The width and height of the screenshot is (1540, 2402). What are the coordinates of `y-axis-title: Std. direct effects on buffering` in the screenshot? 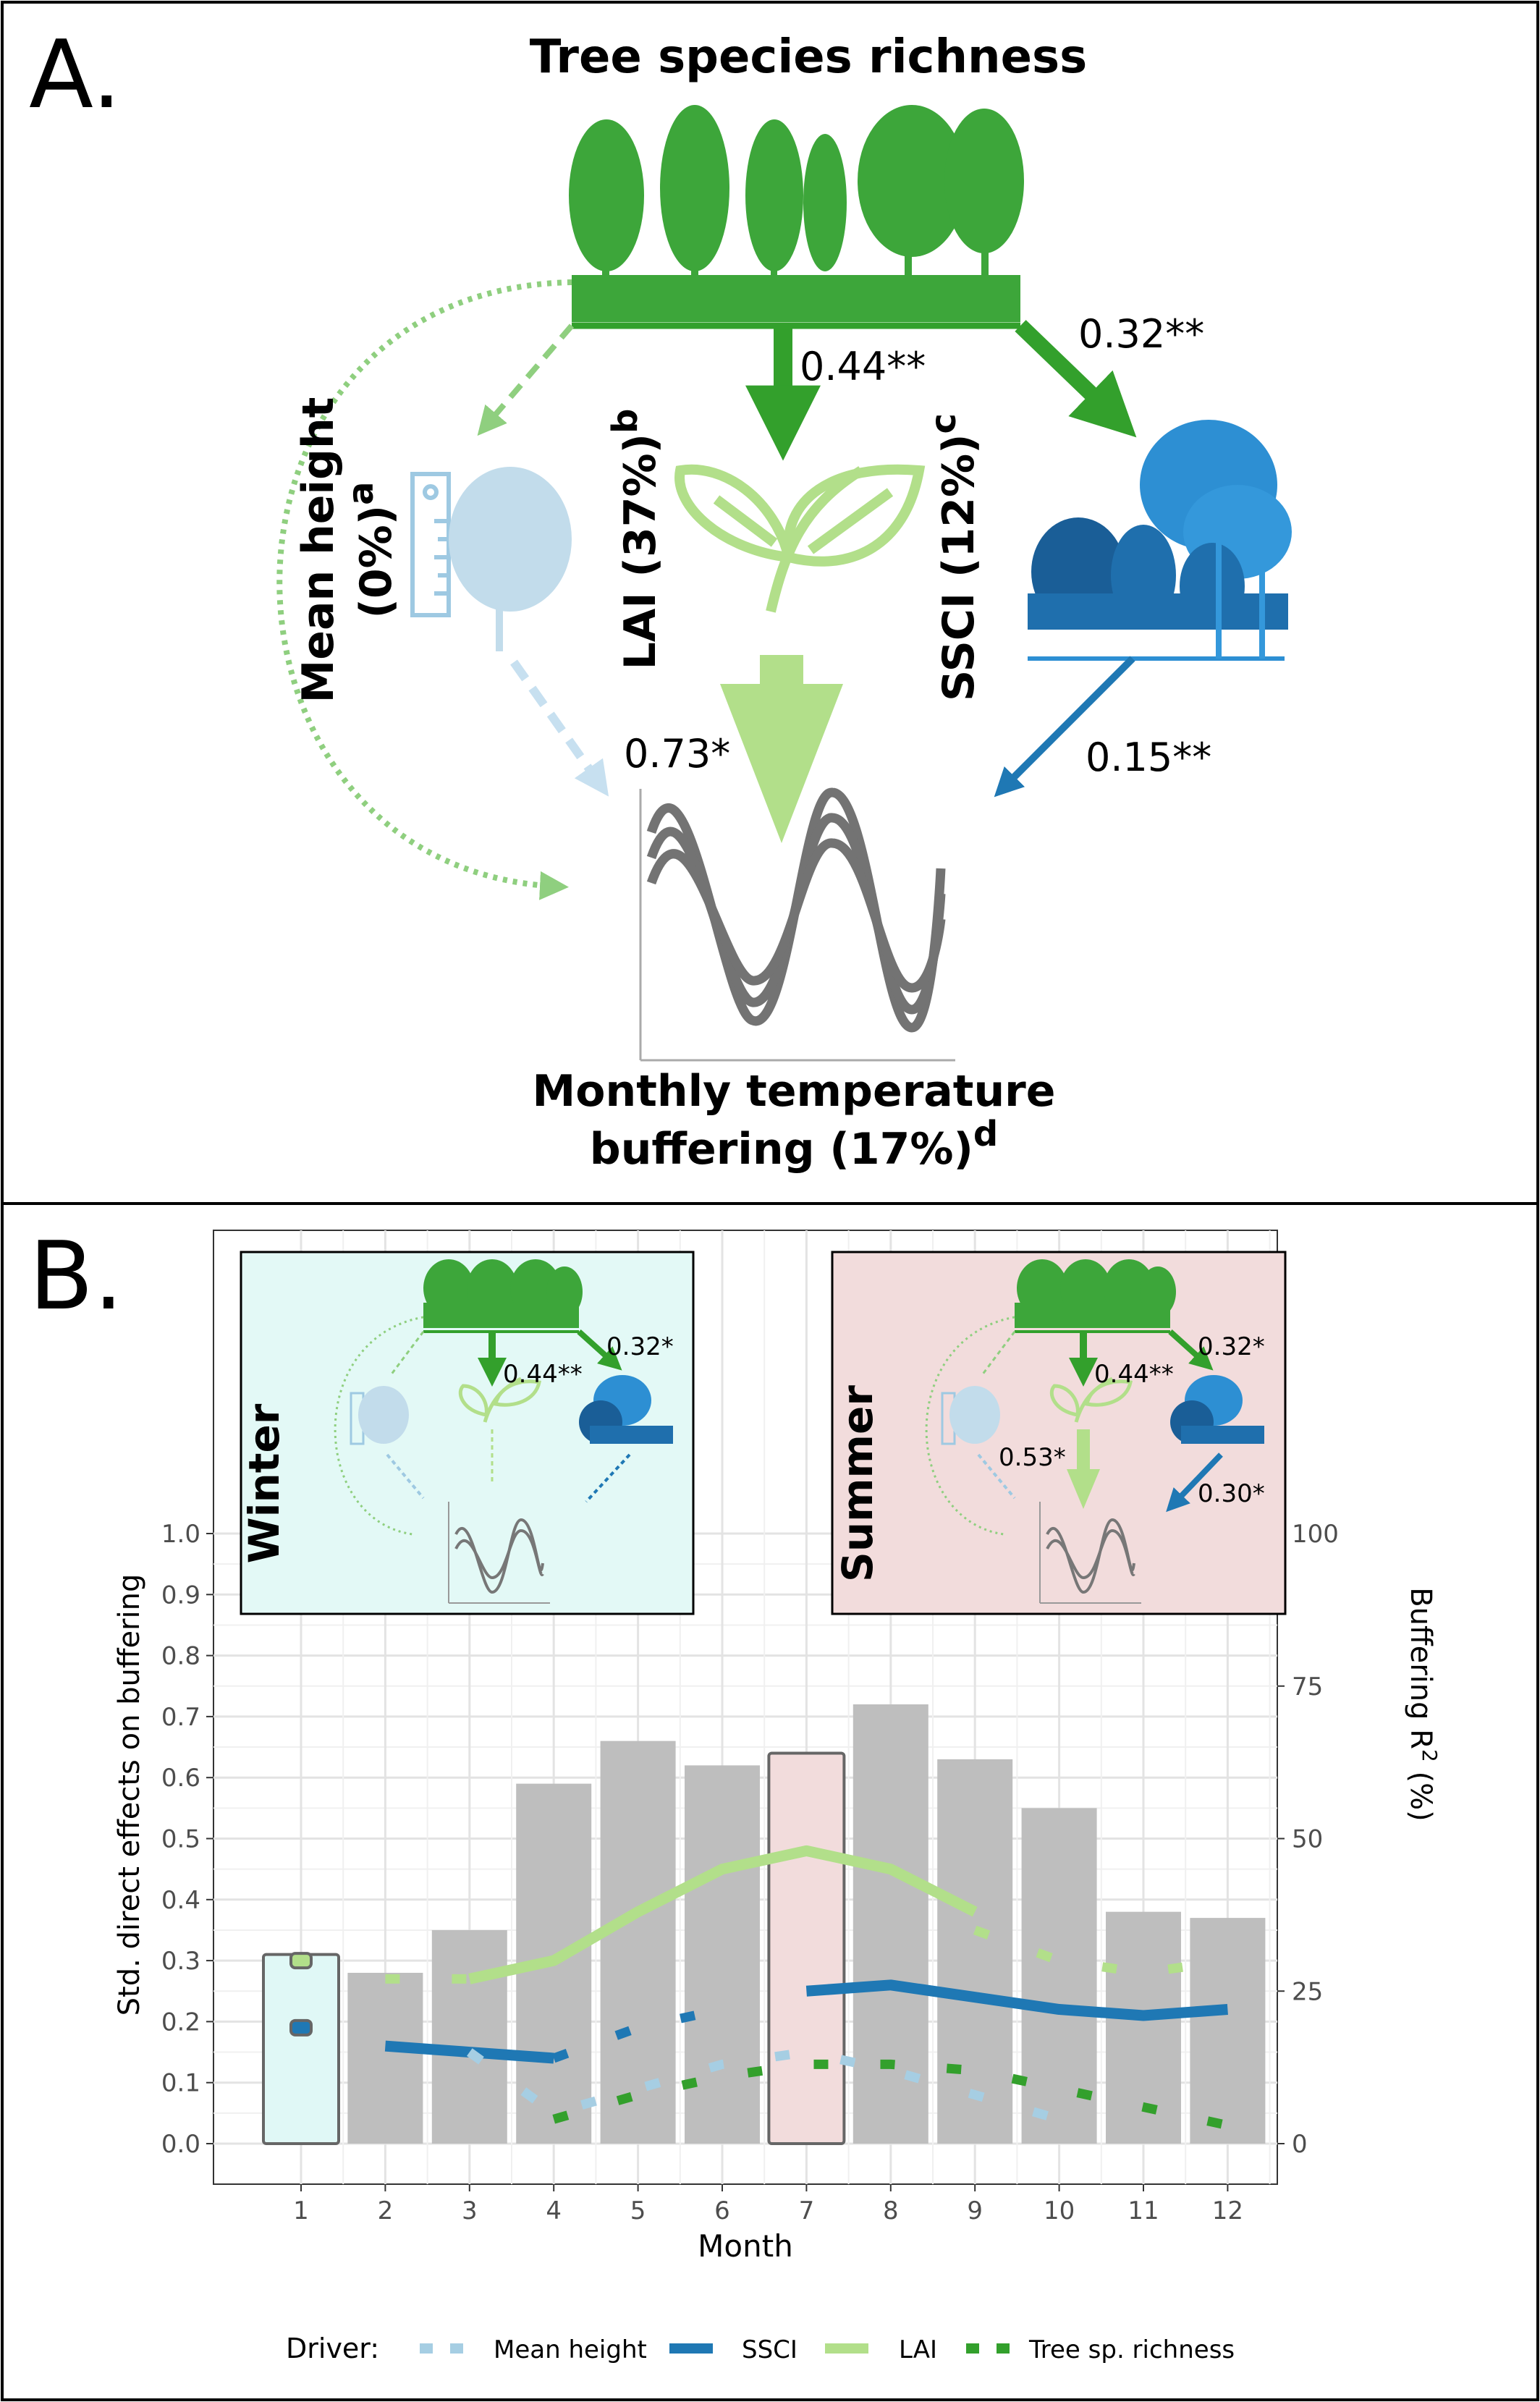 It's located at (129, 1795).